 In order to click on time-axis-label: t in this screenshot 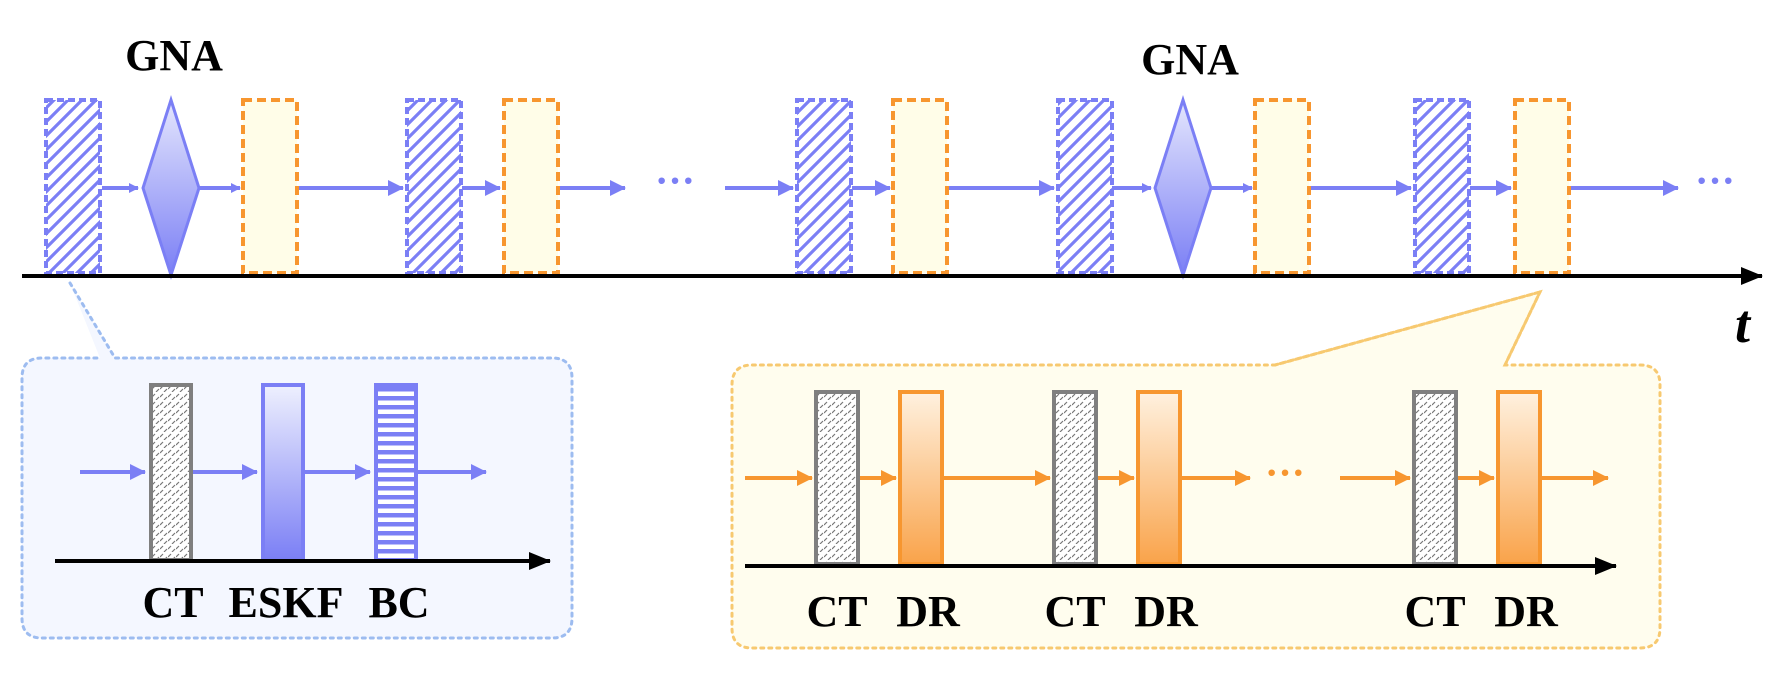, I will do `click(1743, 324)`.